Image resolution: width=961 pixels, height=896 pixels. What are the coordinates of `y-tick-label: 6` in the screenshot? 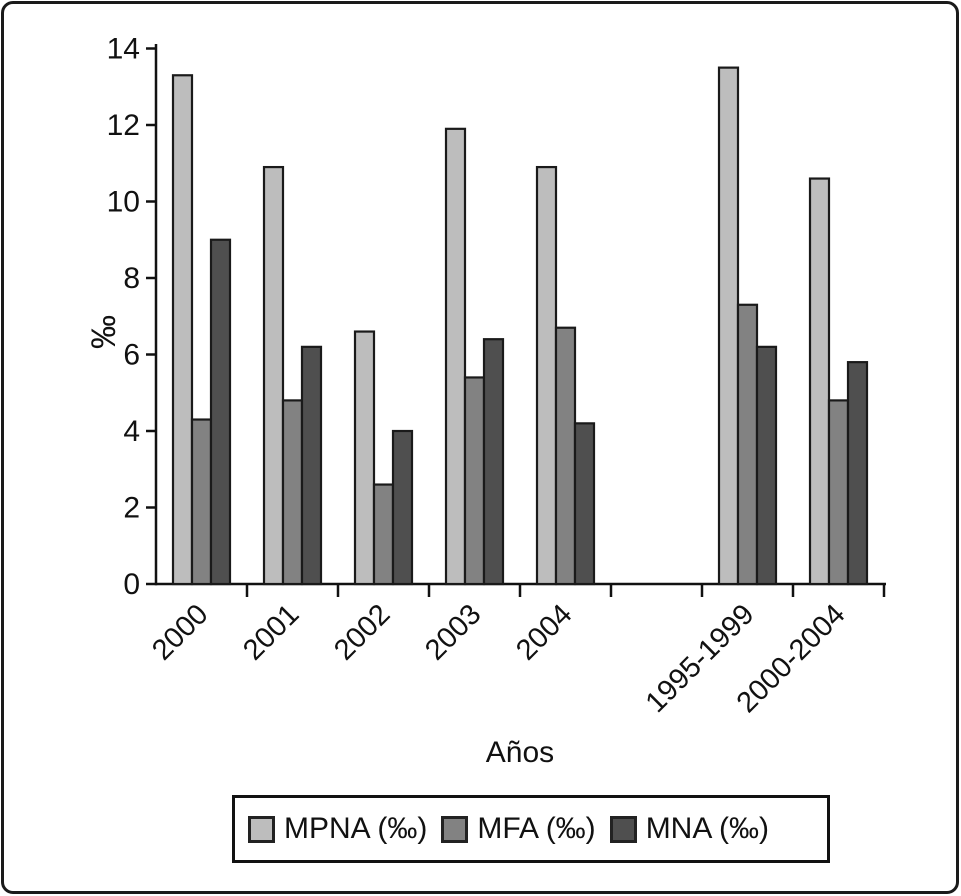 It's located at (131, 355).